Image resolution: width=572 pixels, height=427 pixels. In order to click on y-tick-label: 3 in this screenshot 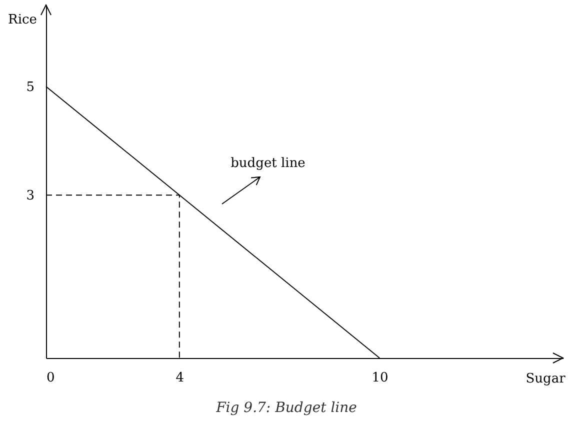, I will do `click(30, 196)`.